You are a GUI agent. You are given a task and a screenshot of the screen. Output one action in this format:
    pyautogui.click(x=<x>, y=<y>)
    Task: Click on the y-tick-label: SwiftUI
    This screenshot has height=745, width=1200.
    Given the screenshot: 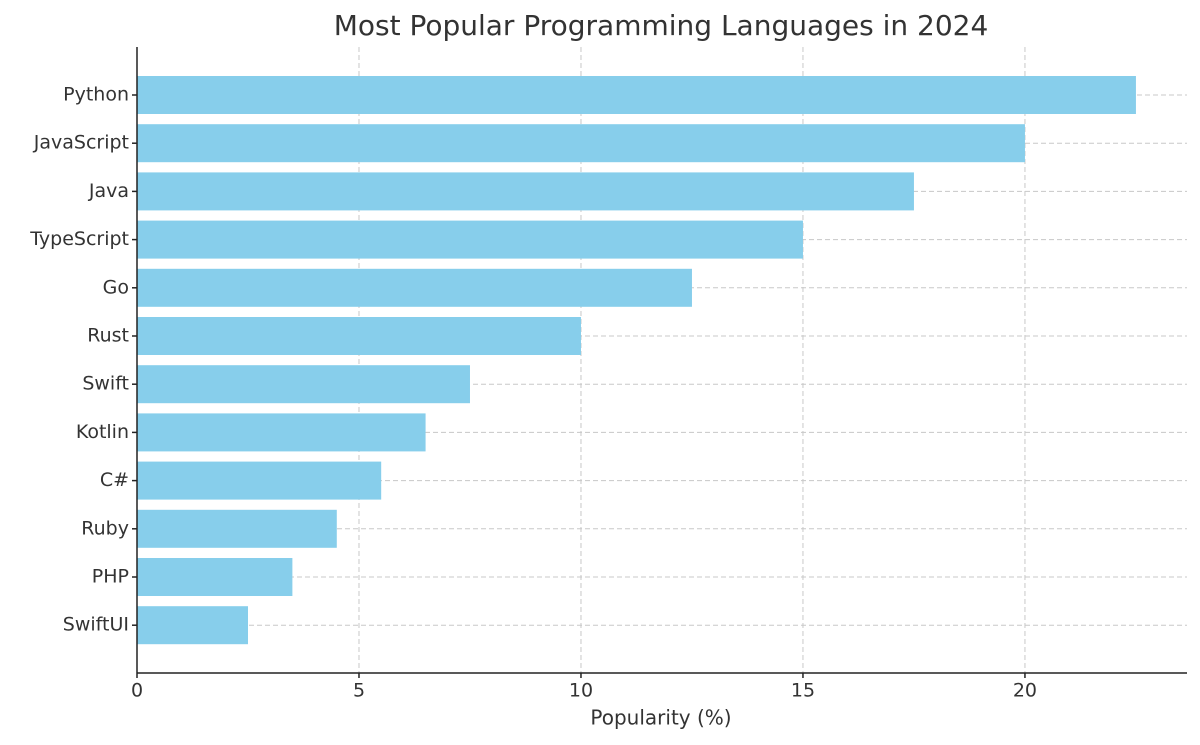 What is the action you would take?
    pyautogui.click(x=96, y=625)
    